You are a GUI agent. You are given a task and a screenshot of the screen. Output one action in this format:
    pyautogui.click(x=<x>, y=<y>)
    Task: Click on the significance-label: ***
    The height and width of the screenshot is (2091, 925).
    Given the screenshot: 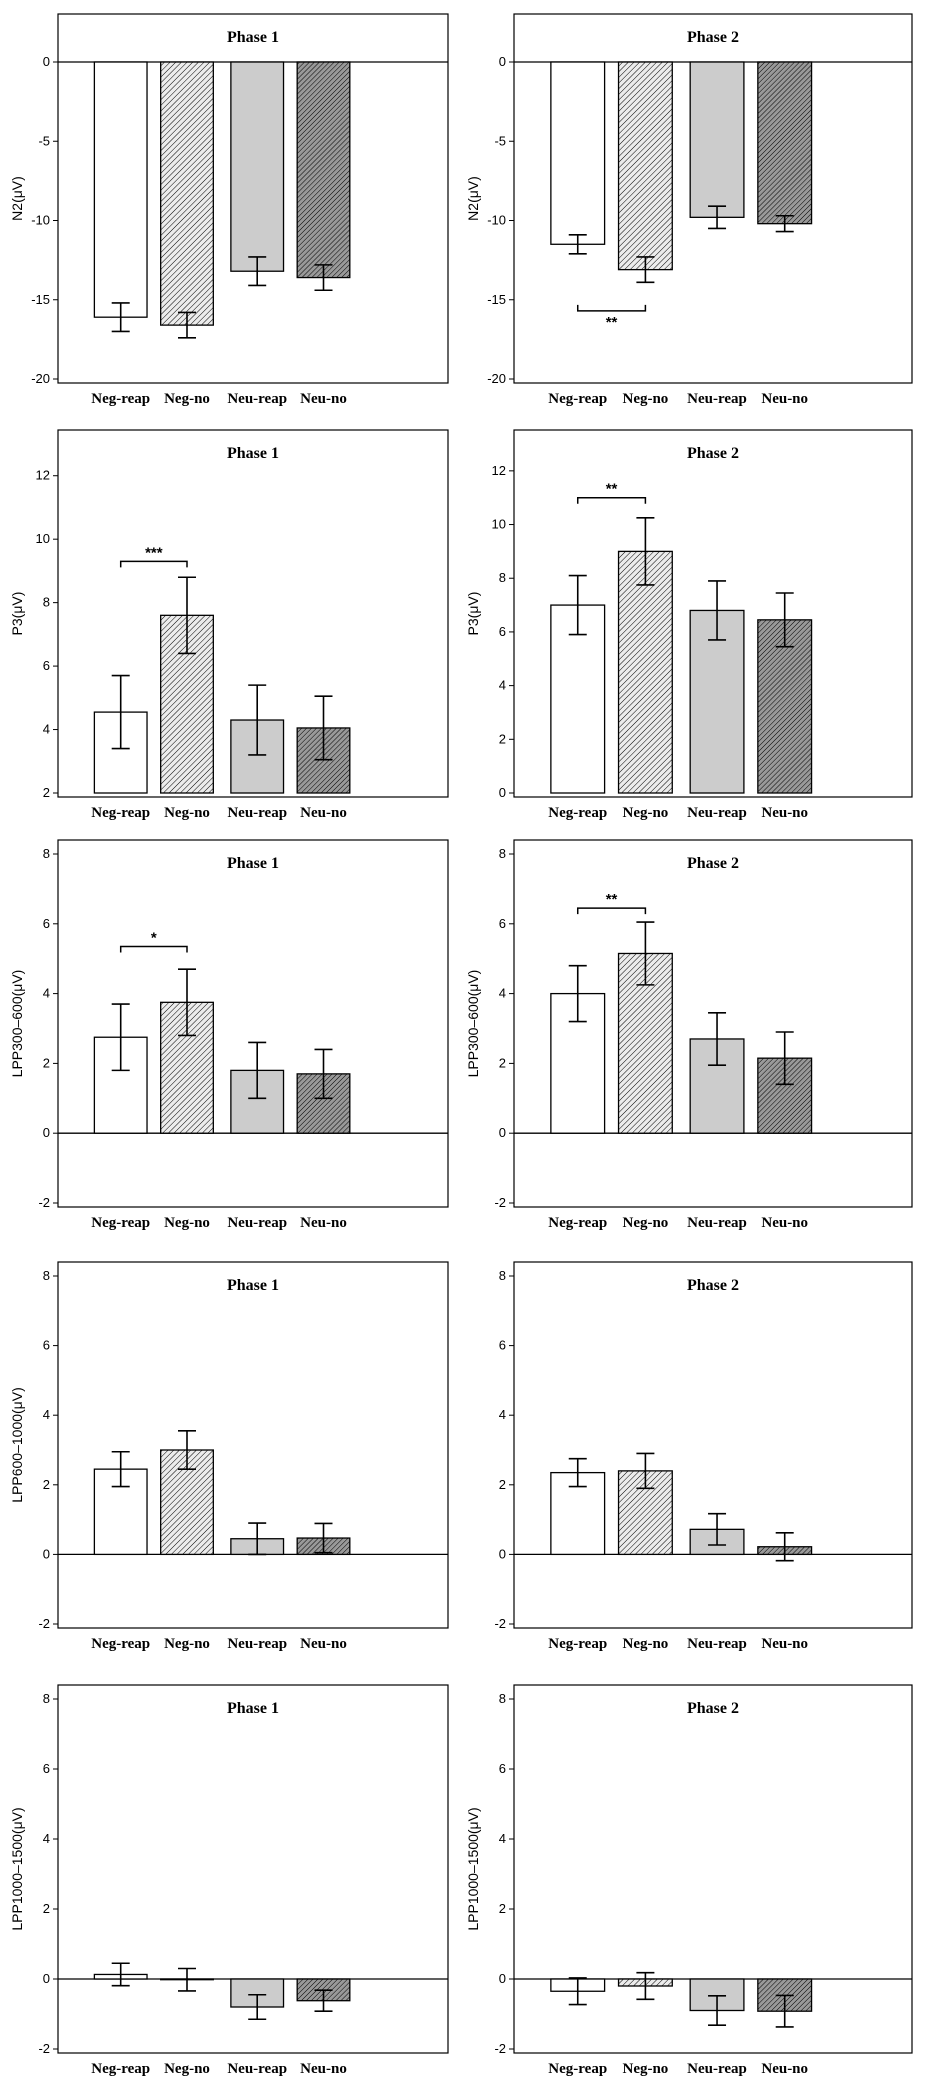 What is the action you would take?
    pyautogui.click(x=154, y=552)
    